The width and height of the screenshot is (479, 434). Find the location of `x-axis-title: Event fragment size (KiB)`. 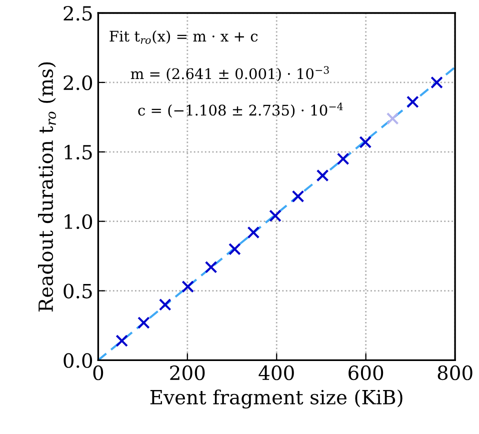

x-axis-title: Event fragment size (KiB) is located at coordinates (276, 399).